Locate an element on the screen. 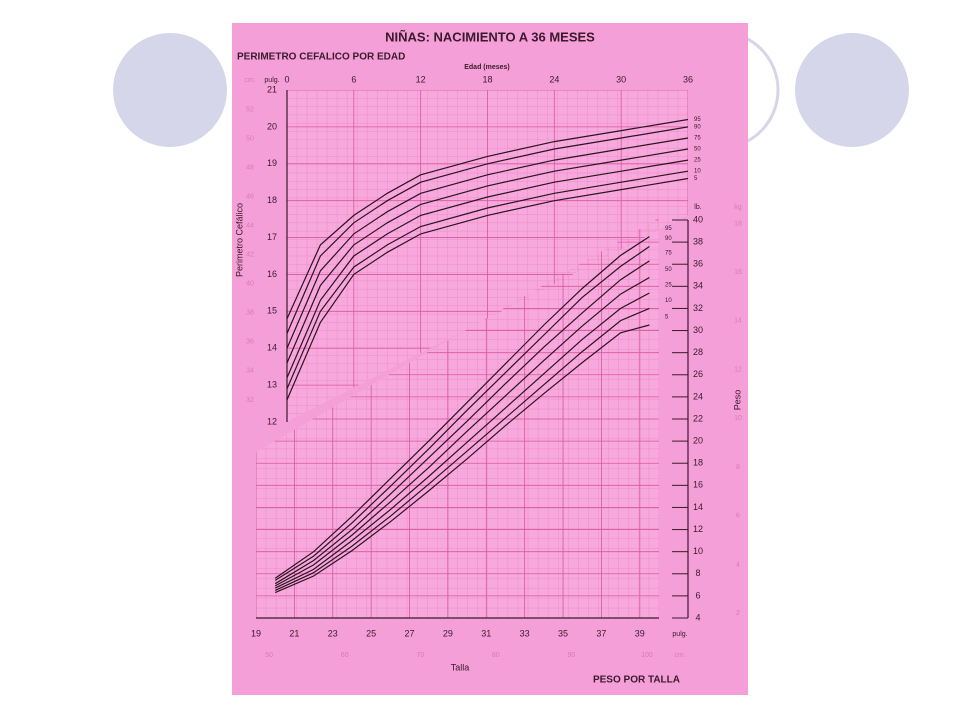  y2-tick-label: 12 is located at coordinates (738, 369).